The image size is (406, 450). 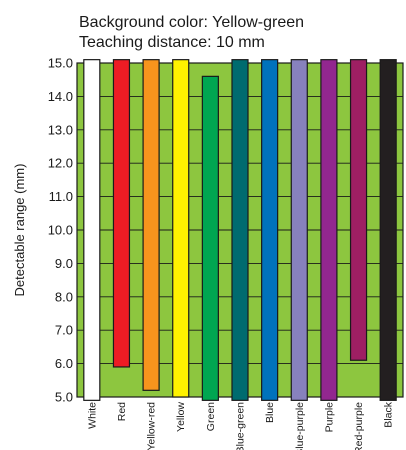 I want to click on chart-title-line-1: Background color: Yellow-green, so click(x=191, y=22).